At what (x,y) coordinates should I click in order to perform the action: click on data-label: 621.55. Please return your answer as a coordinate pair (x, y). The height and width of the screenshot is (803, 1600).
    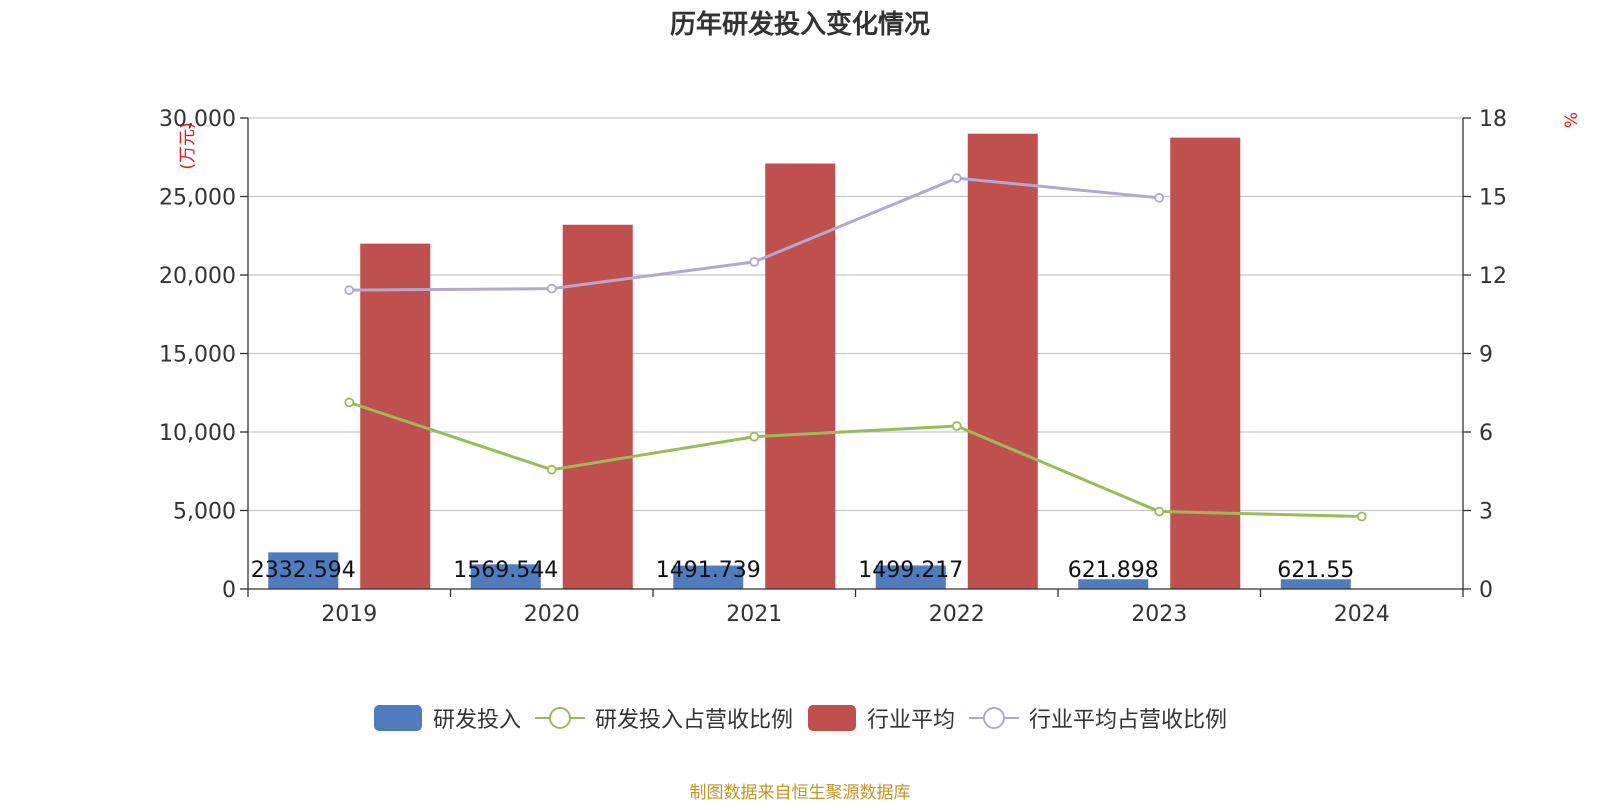
    Looking at the image, I should click on (1315, 570).